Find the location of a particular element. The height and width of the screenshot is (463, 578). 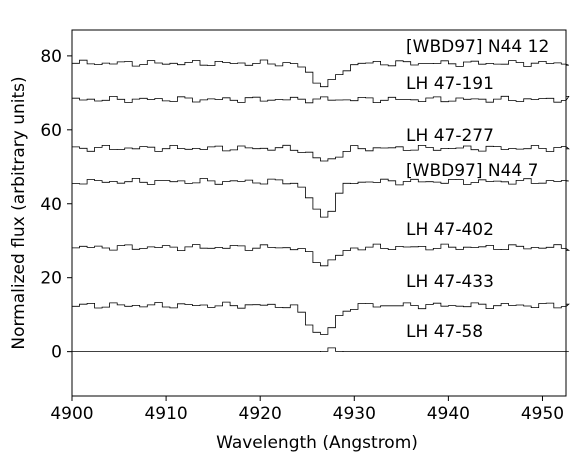

series-label-lh-47-191: LH 47-191 is located at coordinates (450, 84).